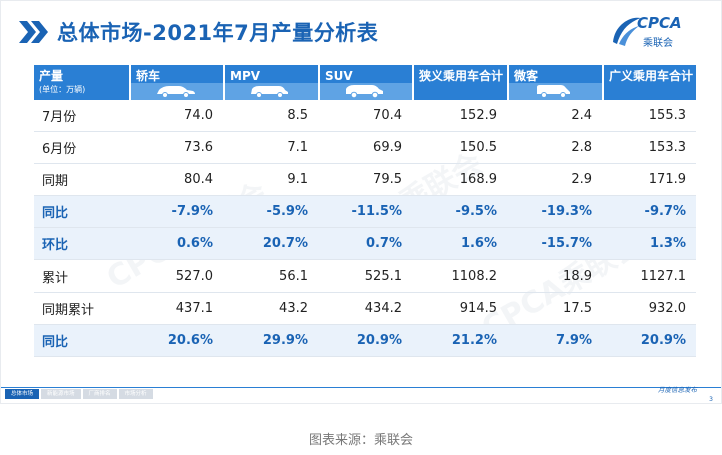  I want to click on table-cell: 80.4, so click(198, 180).